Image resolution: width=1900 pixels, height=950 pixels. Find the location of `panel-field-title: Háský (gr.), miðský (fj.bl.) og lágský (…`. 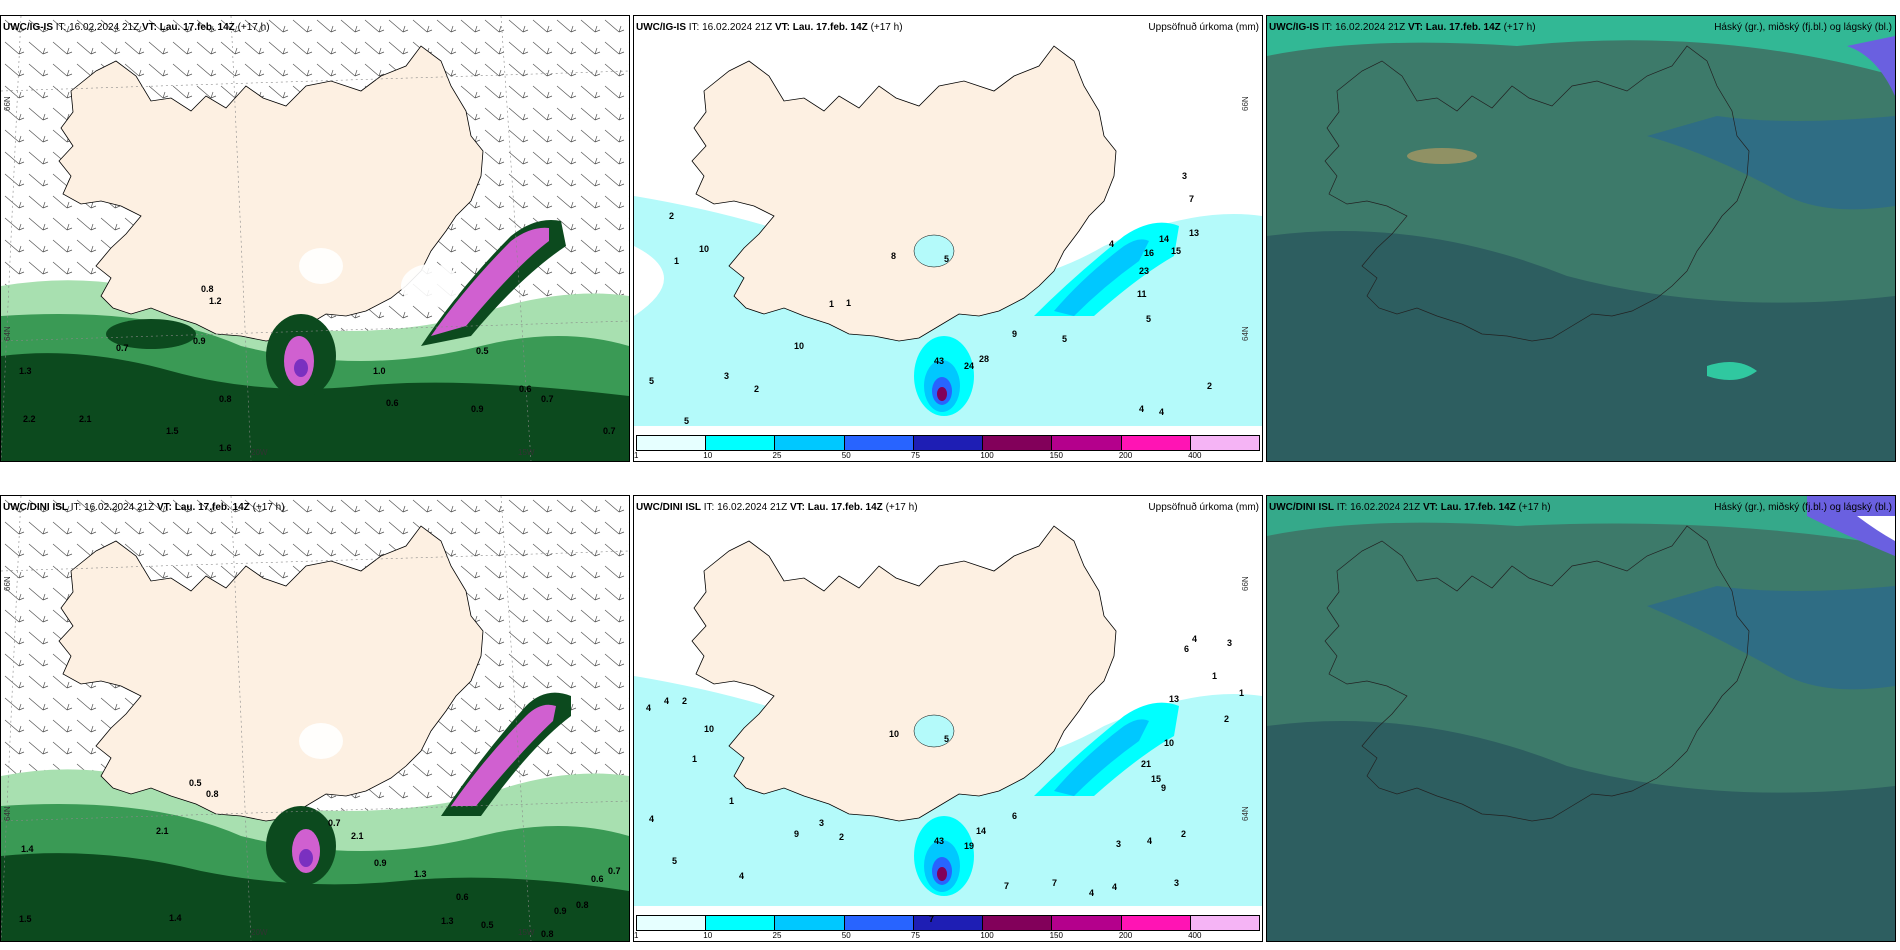

panel-field-title: Háský (gr.), miðský (fj.bl.) og lágský (… is located at coordinates (1803, 27).